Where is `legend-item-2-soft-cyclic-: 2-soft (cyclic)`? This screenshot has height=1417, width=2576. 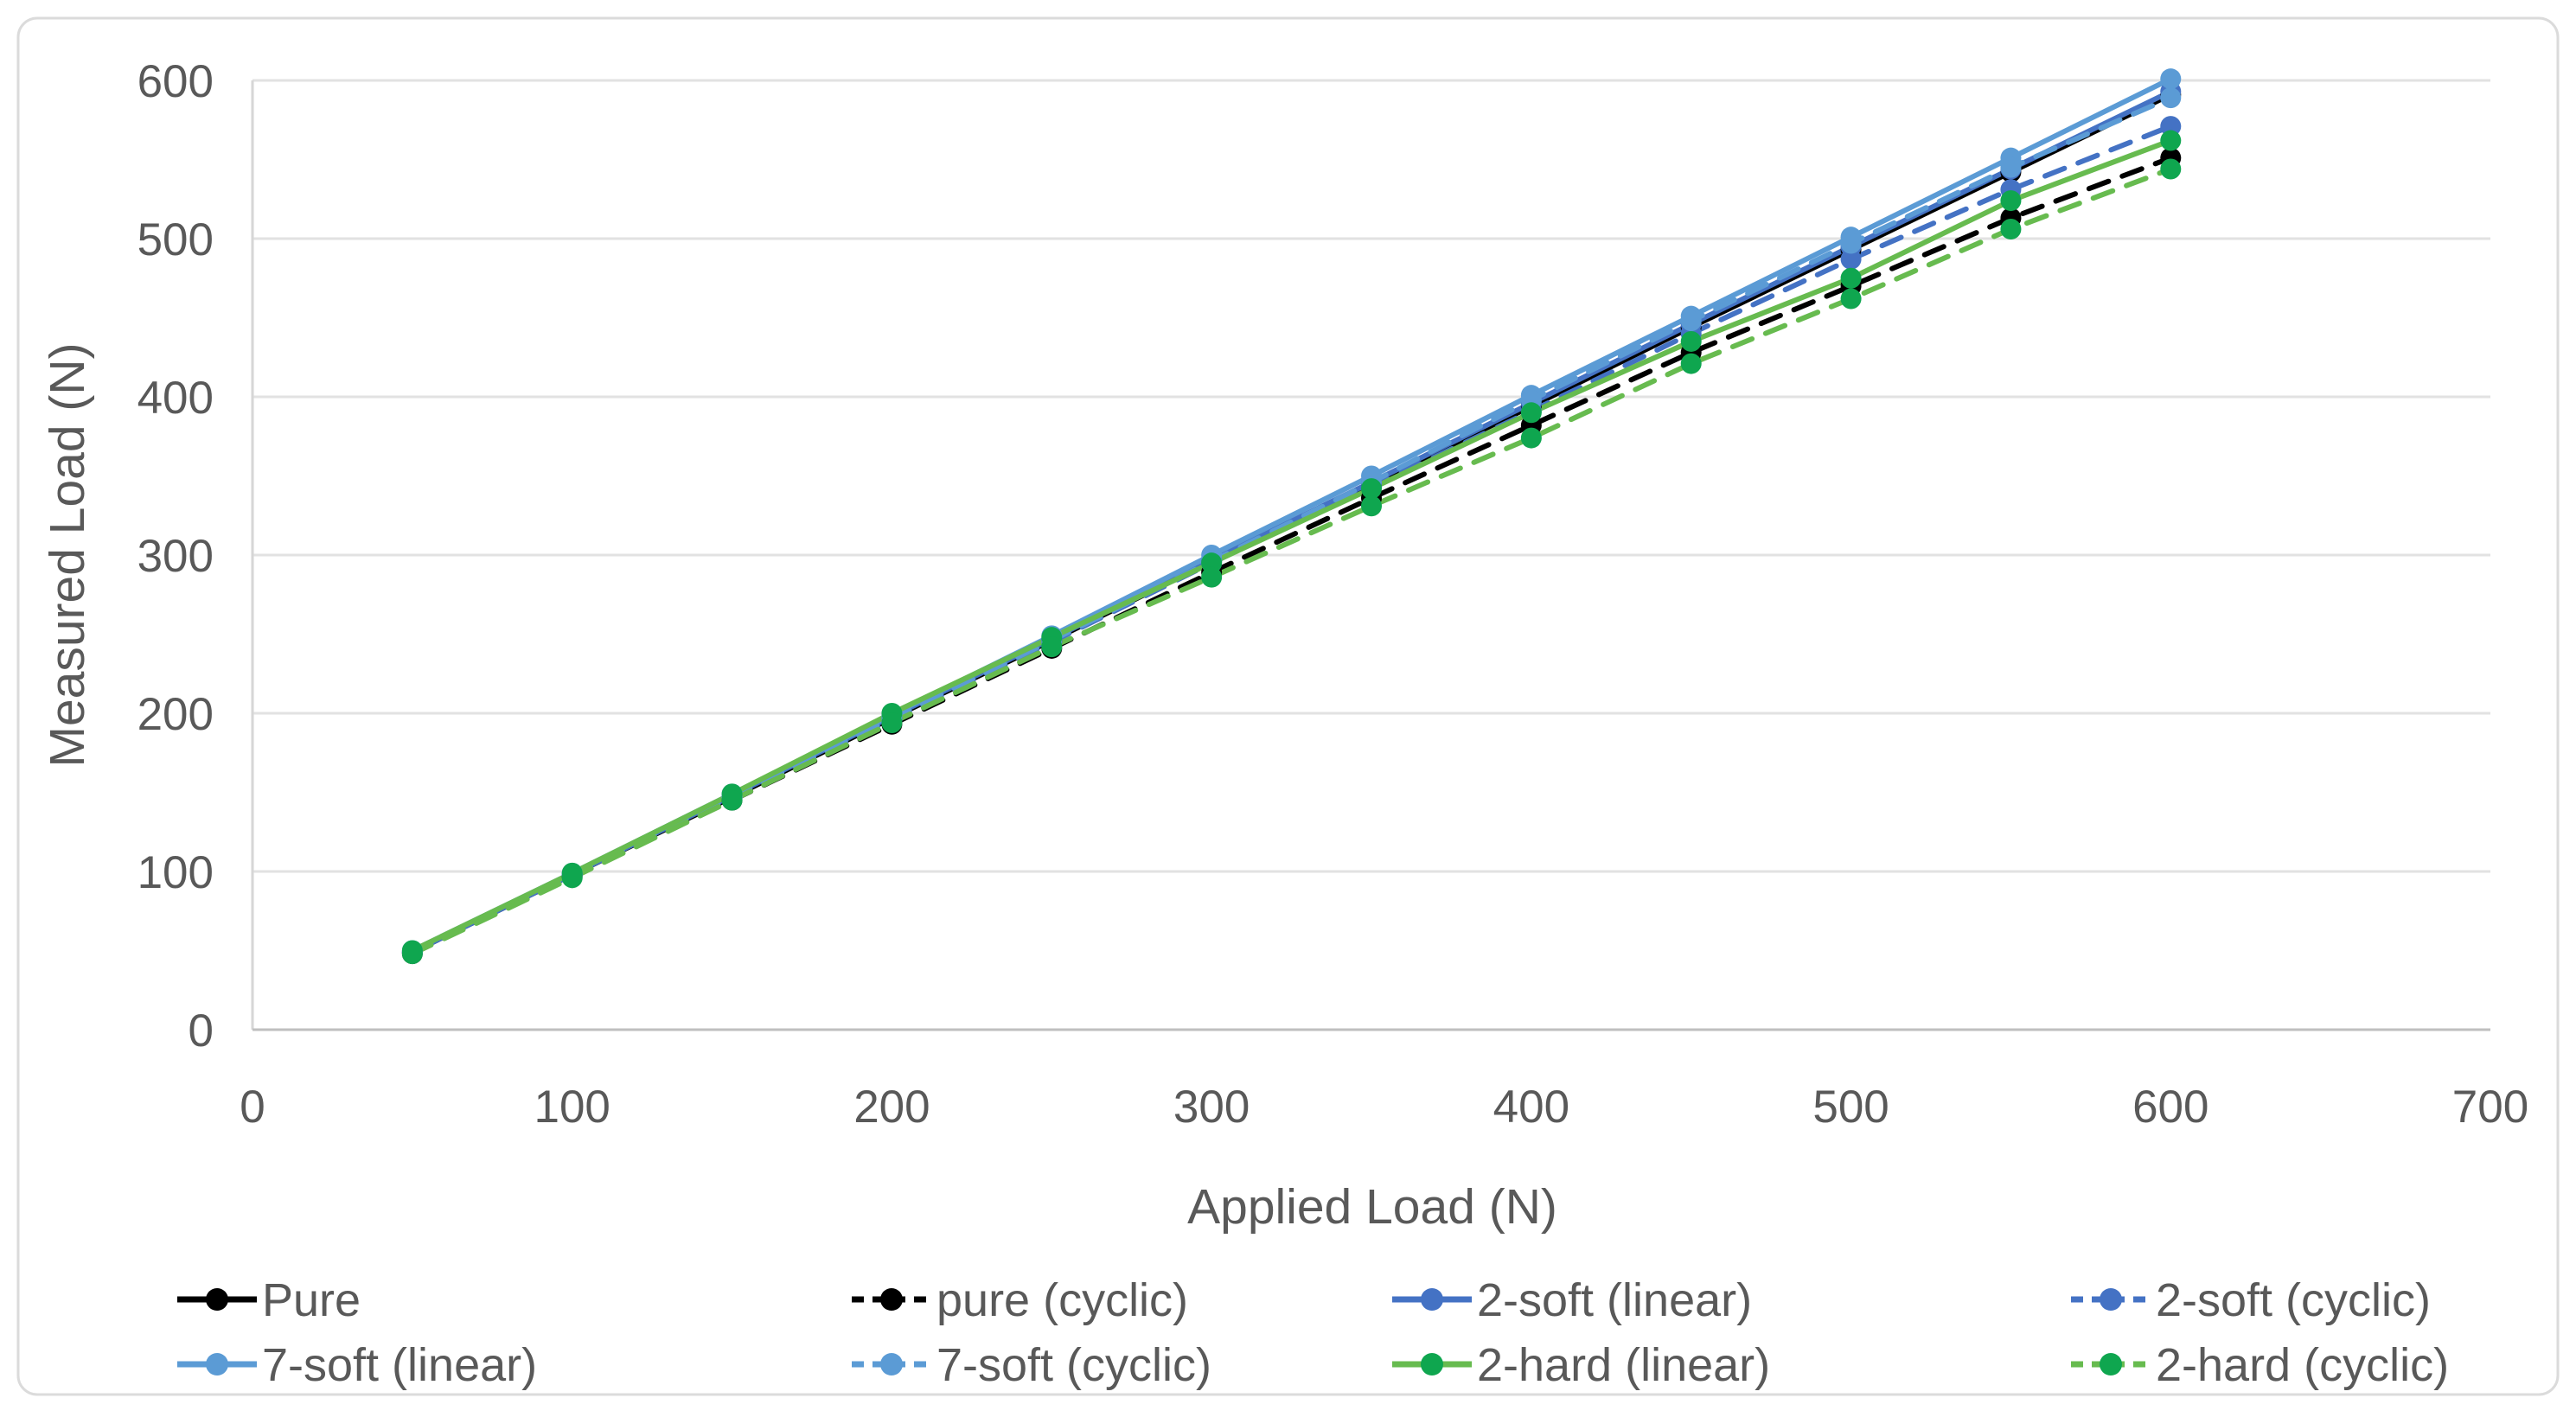 legend-item-2-soft-cyclic-: 2-soft (cyclic) is located at coordinates (2251, 1300).